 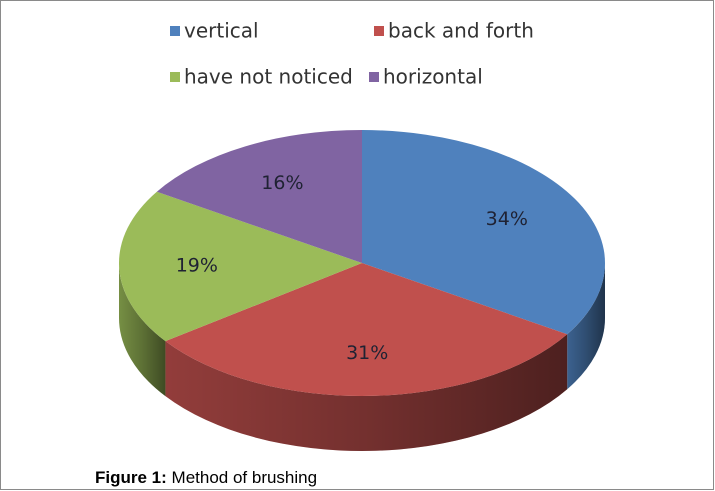 I want to click on data-label: 19%, so click(x=197, y=265).